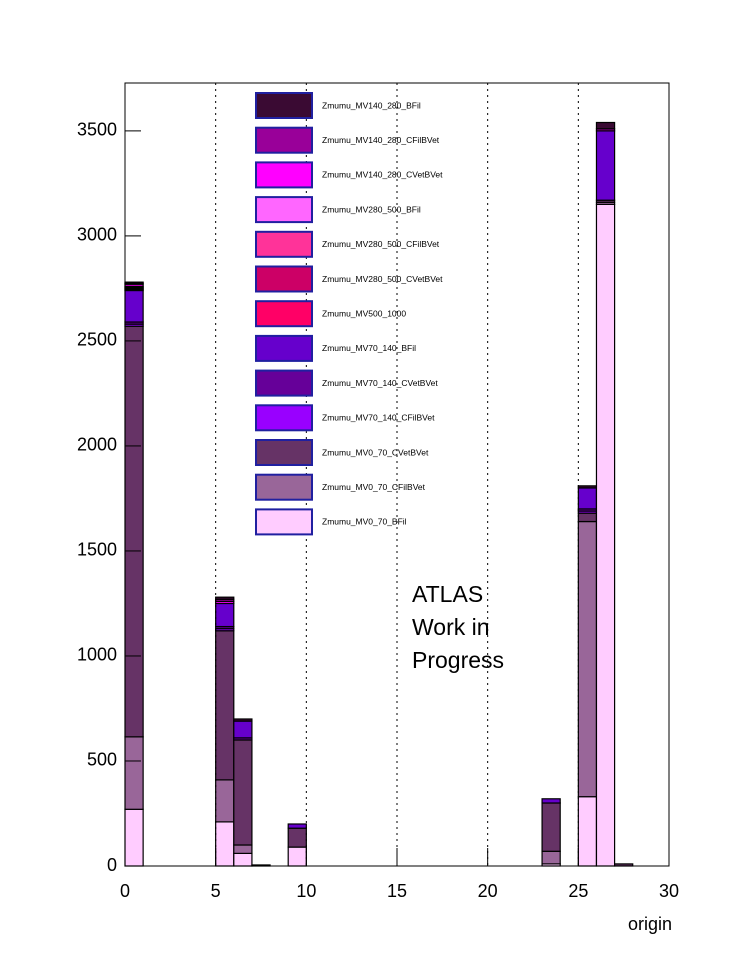 The image size is (750, 969). What do you see at coordinates (102, 760) in the screenshot?
I see `y-tick-label: 500` at bounding box center [102, 760].